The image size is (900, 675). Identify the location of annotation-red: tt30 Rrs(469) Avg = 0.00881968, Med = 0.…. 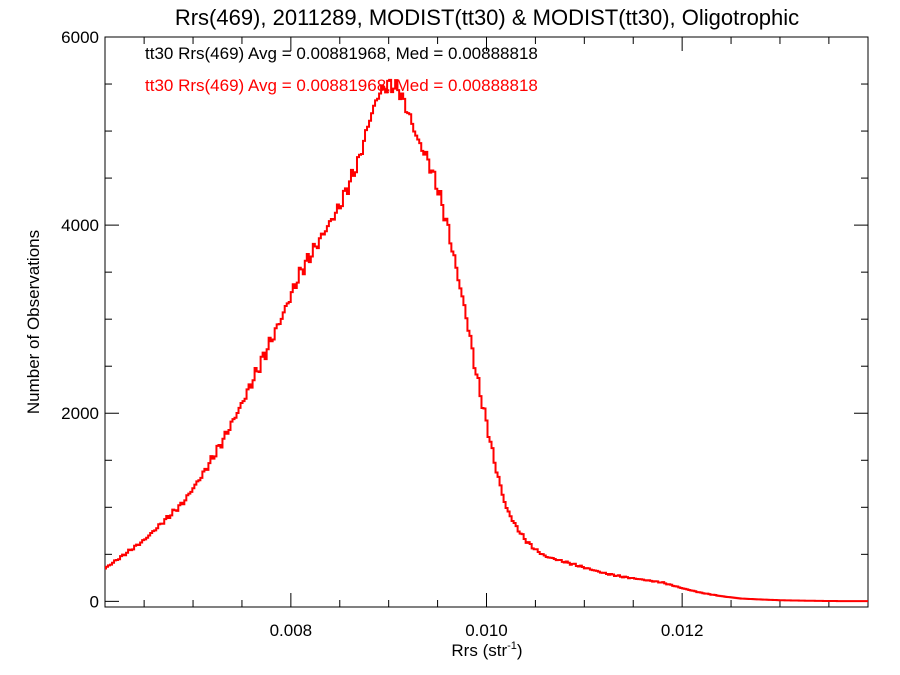
(341, 85).